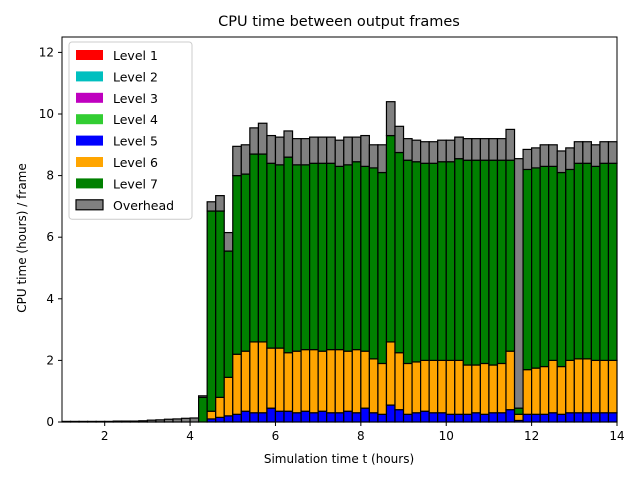 The image size is (640, 480). What do you see at coordinates (50, 299) in the screenshot?
I see `y-tick-label-4: 4` at bounding box center [50, 299].